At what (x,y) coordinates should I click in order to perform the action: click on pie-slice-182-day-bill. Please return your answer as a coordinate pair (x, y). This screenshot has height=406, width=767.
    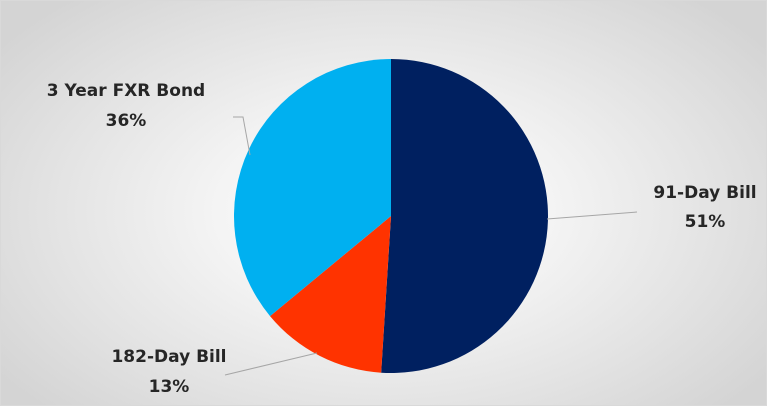
    Looking at the image, I should click on (330, 294).